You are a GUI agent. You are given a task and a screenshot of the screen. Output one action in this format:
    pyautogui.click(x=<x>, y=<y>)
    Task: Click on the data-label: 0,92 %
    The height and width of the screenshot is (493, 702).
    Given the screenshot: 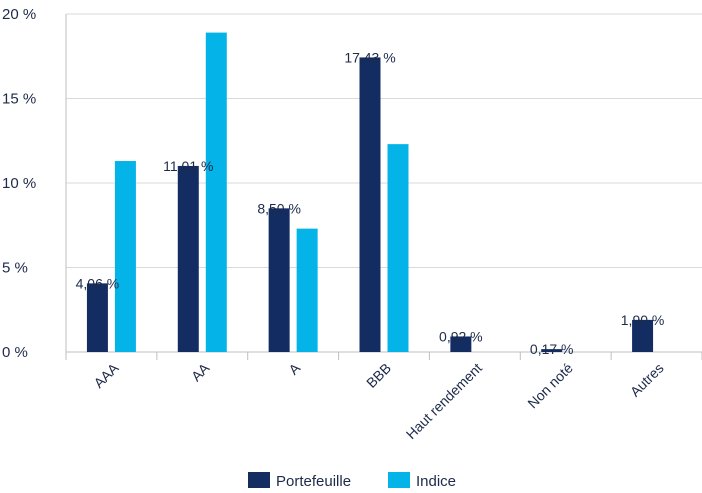 What is the action you would take?
    pyautogui.click(x=461, y=336)
    